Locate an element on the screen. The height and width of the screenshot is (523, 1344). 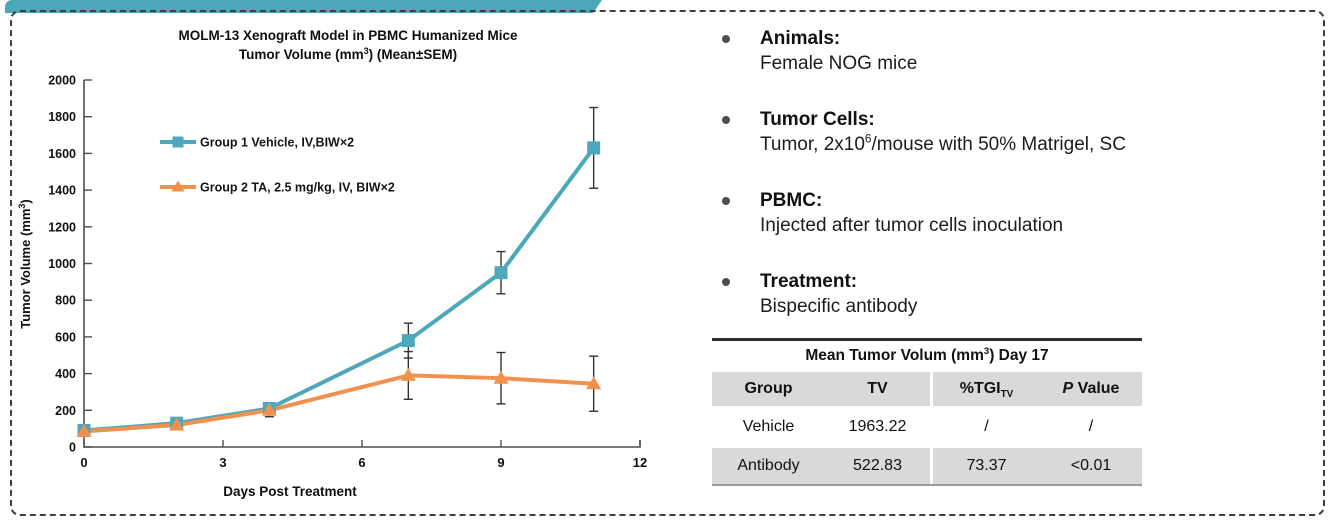
bullet-item: Treatment: Bispecific antibody is located at coordinates (1012, 294).